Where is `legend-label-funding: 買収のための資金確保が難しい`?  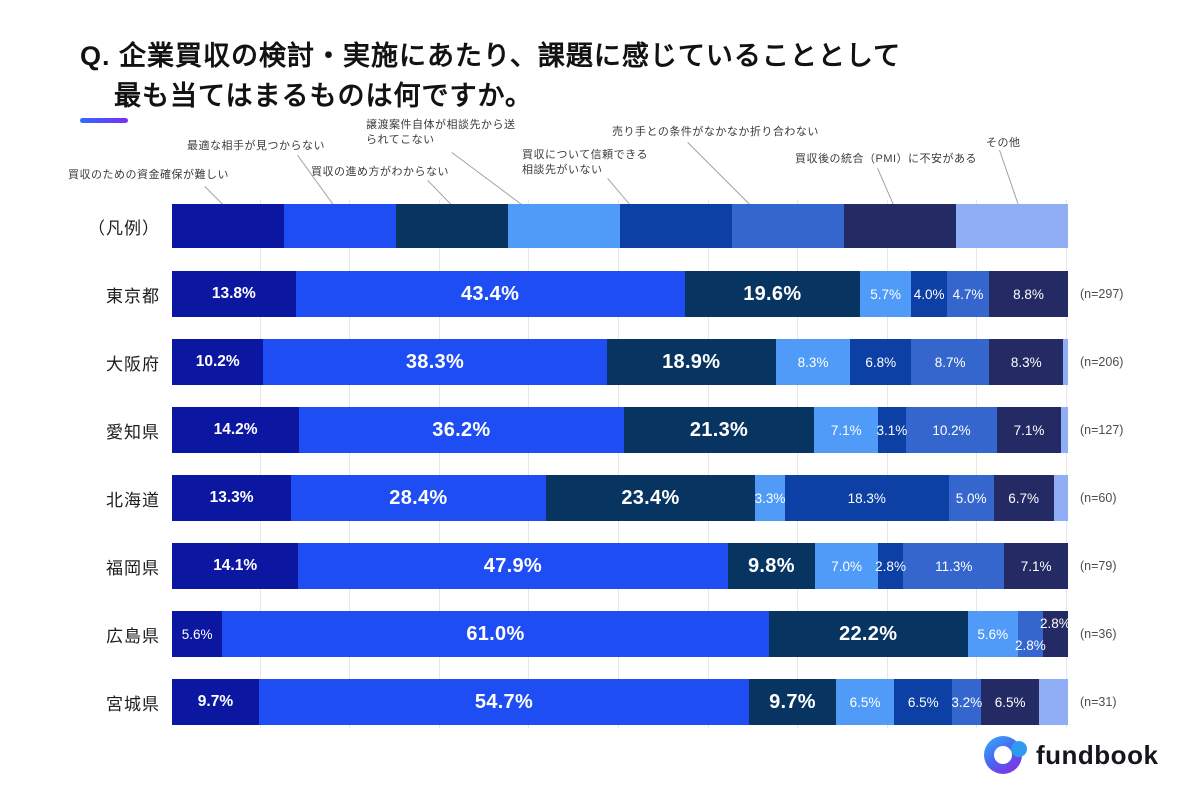 legend-label-funding: 買収のための資金確保が難しい is located at coordinates (148, 175).